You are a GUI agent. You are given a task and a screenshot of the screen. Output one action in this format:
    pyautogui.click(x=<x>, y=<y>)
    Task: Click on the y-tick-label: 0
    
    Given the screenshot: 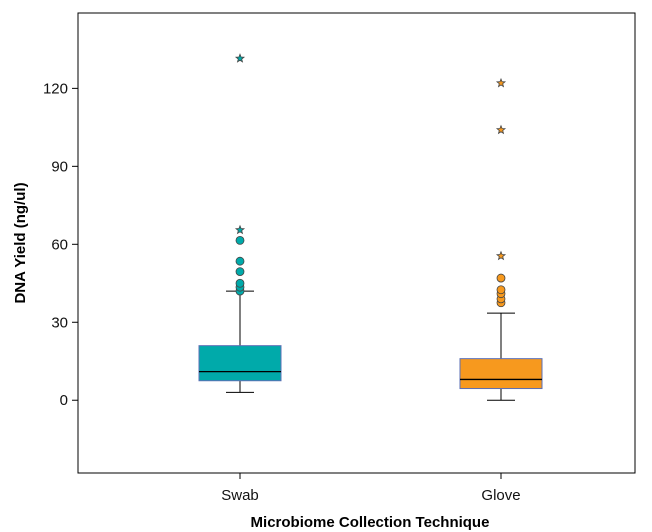 What is the action you would take?
    pyautogui.click(x=64, y=400)
    